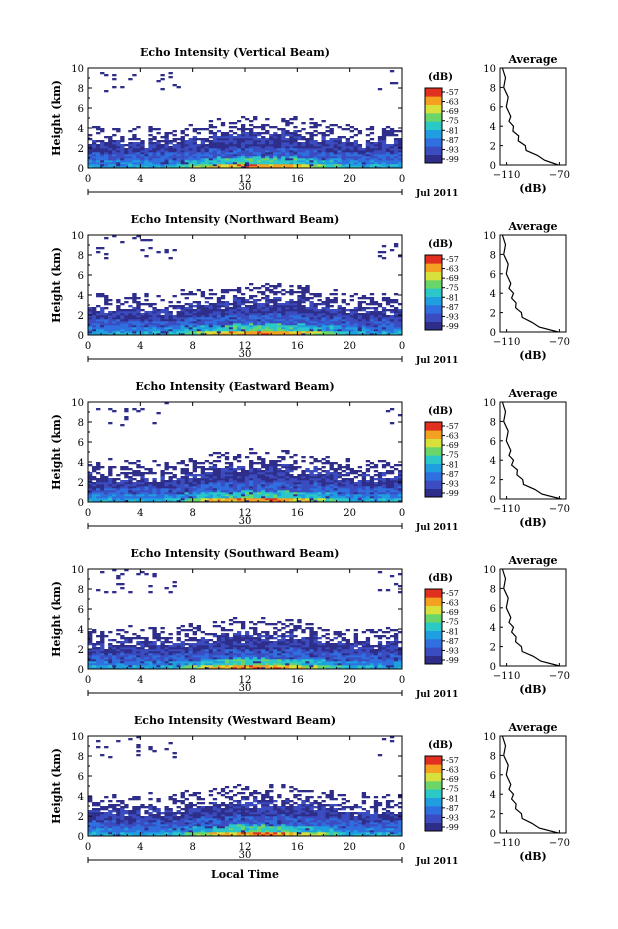  What do you see at coordinates (493, 166) in the screenshot?
I see `avg-y-tick-label: 0` at bounding box center [493, 166].